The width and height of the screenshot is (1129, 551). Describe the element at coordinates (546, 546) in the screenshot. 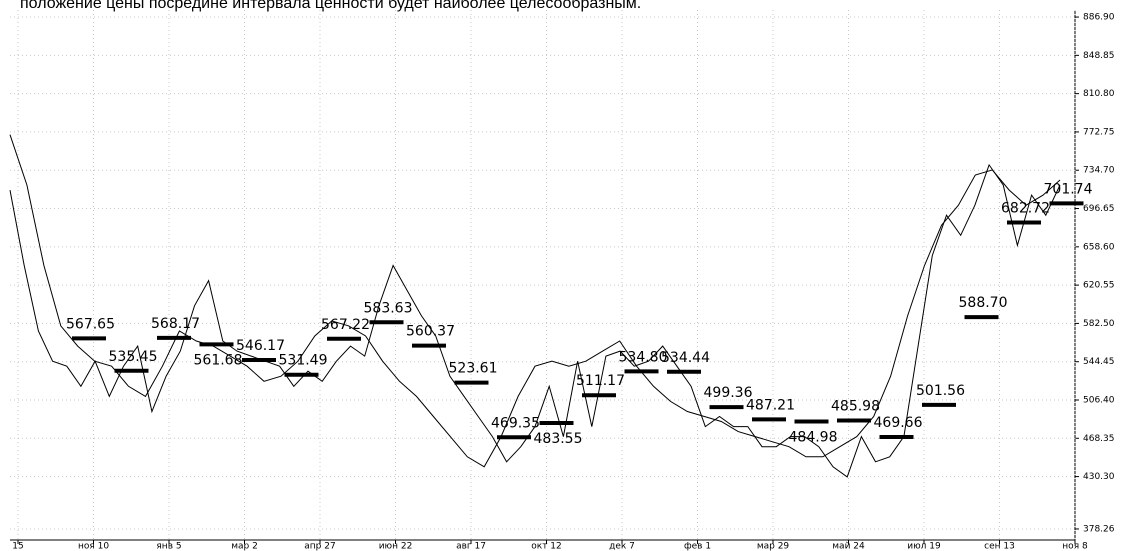

I see `x-tick-label: окт 12` at that location.